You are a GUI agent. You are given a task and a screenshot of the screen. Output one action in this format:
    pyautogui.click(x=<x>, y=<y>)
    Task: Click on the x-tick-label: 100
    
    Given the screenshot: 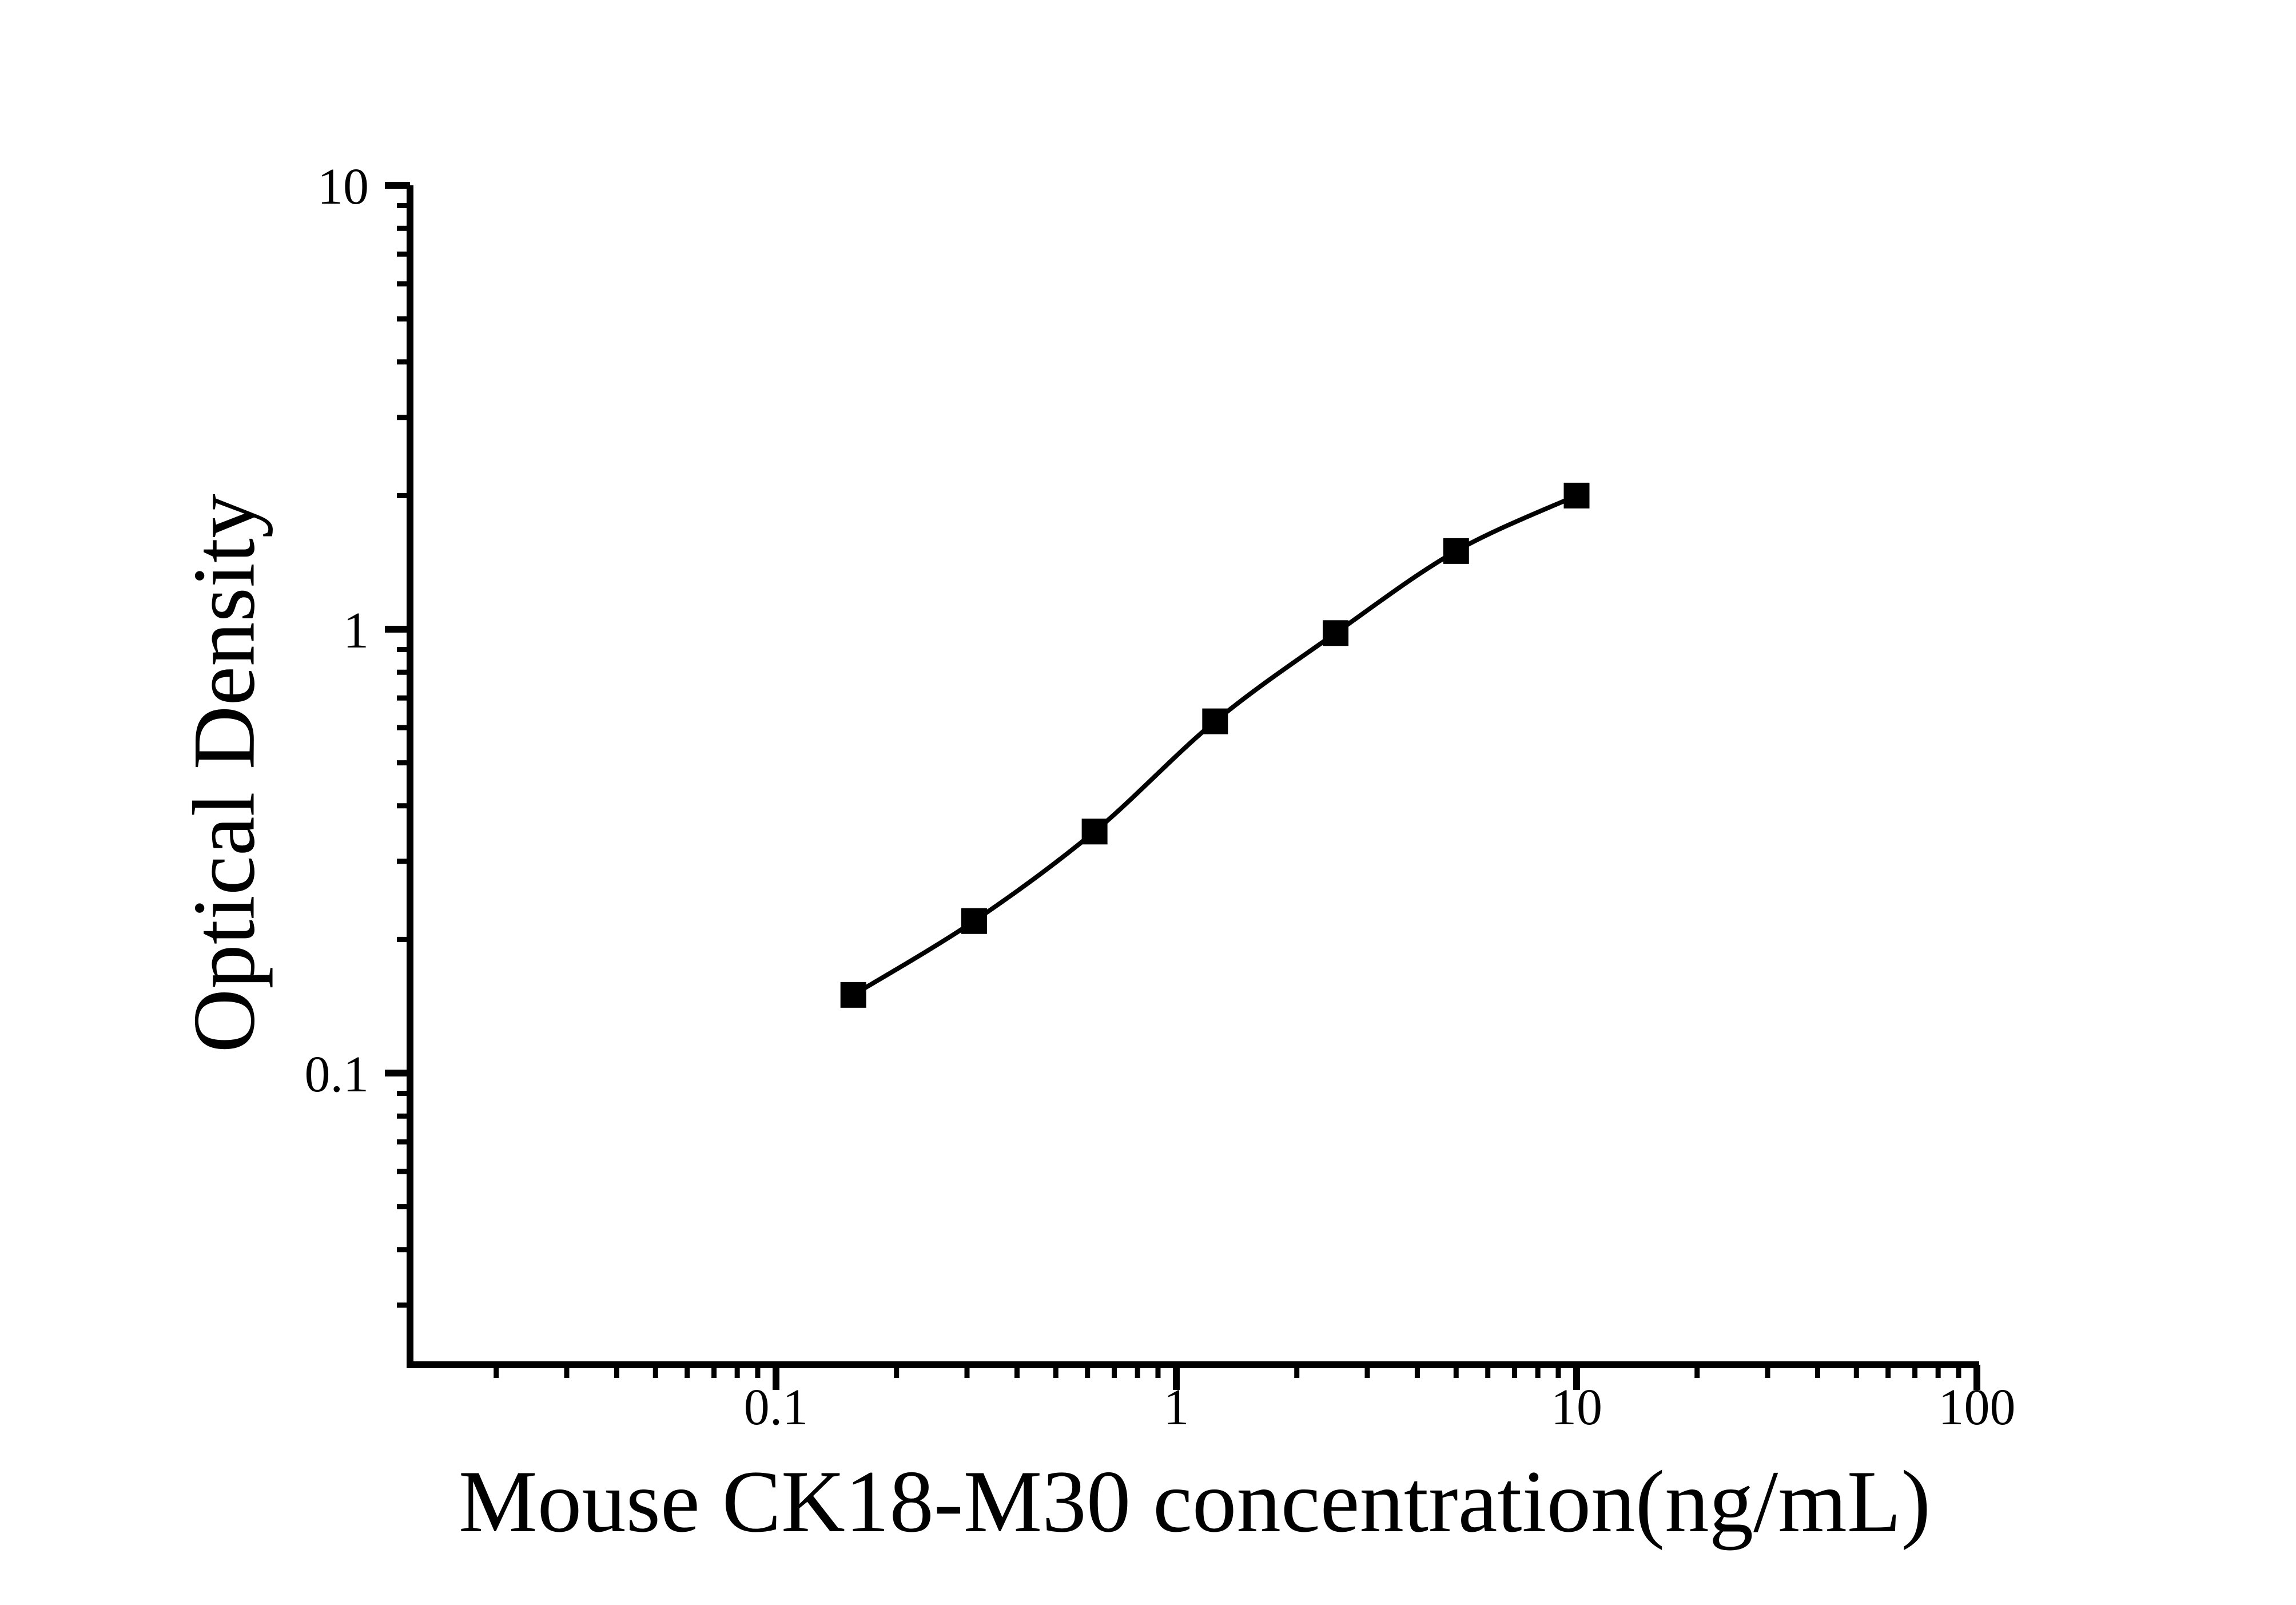 What is the action you would take?
    pyautogui.click(x=1978, y=1407)
    